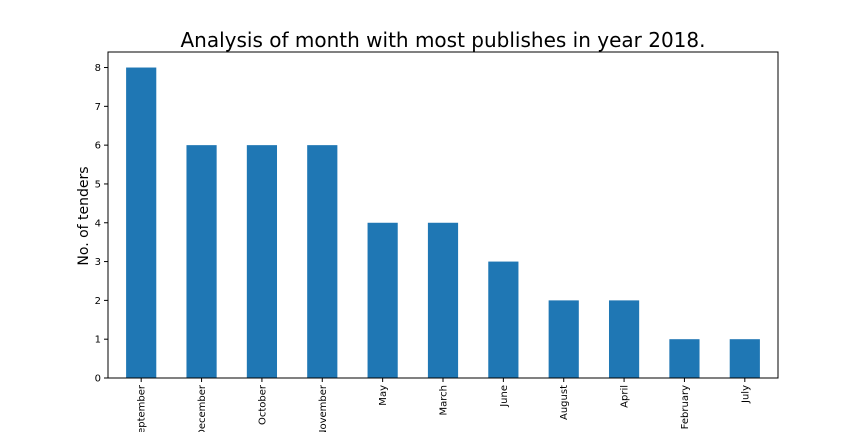 This screenshot has height=432, width=864. Describe the element at coordinates (98, 340) in the screenshot. I see `y-tick-label: 1` at that location.